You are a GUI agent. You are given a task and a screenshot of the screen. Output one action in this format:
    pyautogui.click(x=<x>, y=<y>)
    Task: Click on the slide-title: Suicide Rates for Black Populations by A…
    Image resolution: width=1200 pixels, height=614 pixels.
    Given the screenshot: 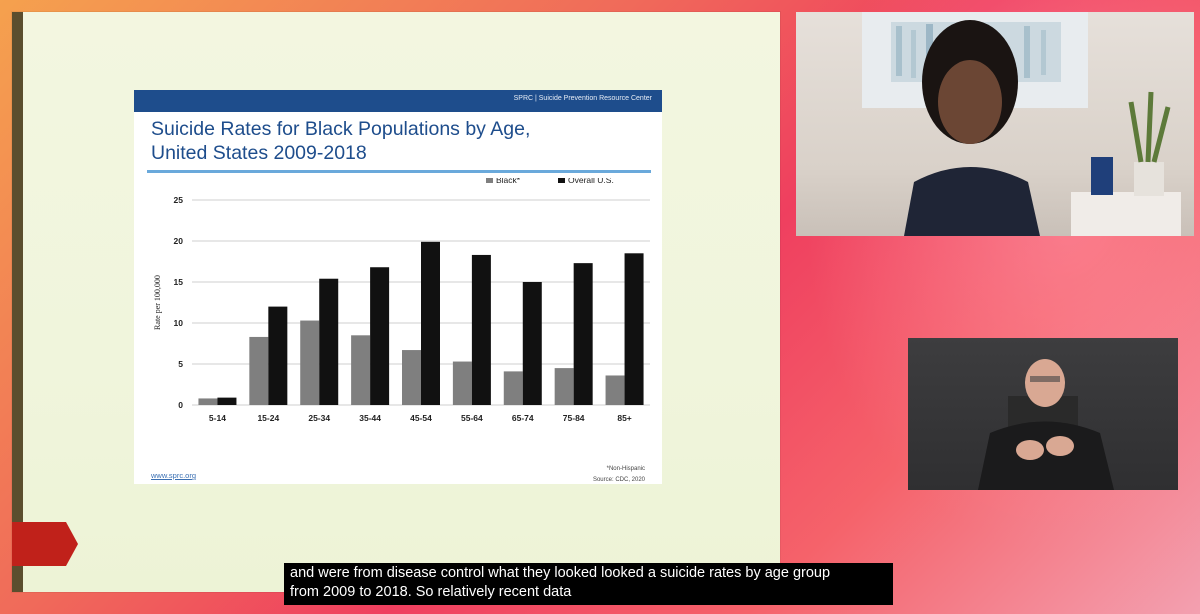 What is the action you would take?
    pyautogui.click(x=391, y=141)
    